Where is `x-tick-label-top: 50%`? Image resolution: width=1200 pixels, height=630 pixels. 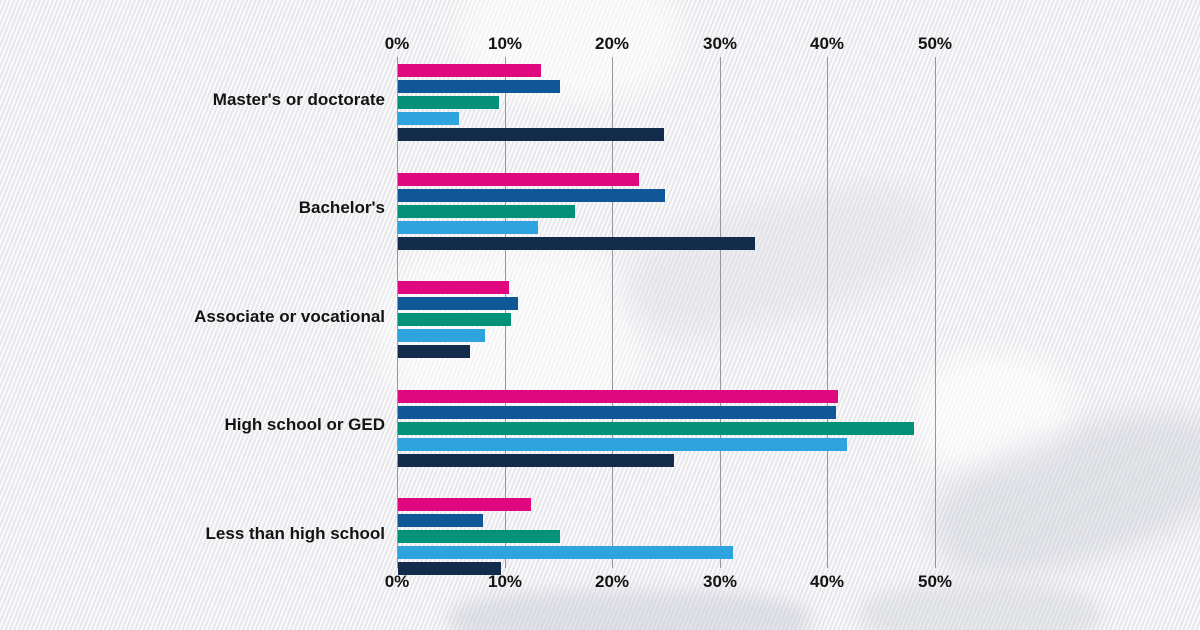 x-tick-label-top: 50% is located at coordinates (935, 43).